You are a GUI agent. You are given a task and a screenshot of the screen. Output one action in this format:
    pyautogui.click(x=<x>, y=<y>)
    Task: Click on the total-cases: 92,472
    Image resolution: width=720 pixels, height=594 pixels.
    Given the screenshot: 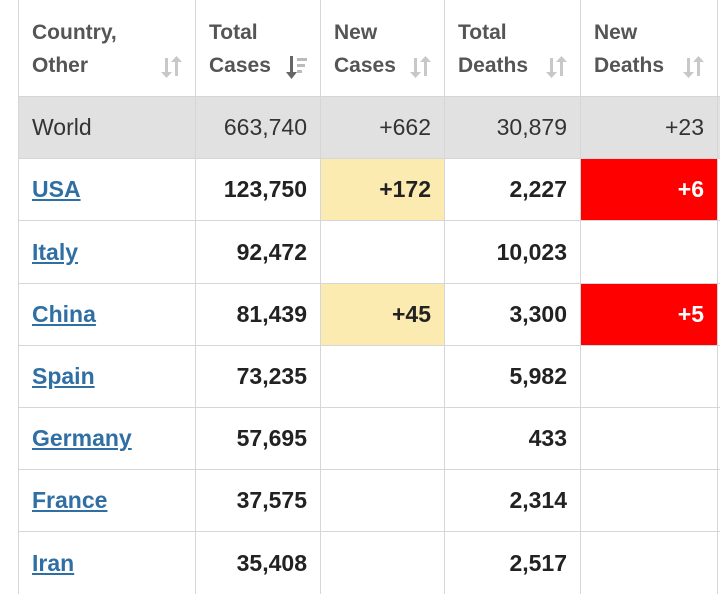 What is the action you would take?
    pyautogui.click(x=258, y=252)
    